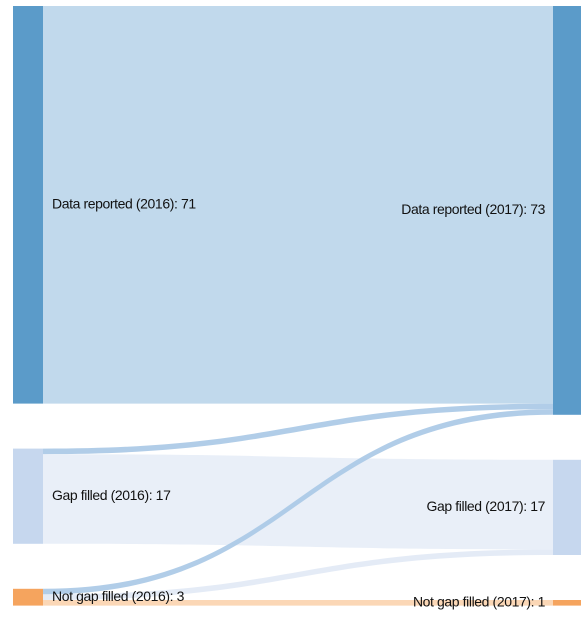  I want to click on node-label: Gap filled (2017): 17, so click(486, 506).